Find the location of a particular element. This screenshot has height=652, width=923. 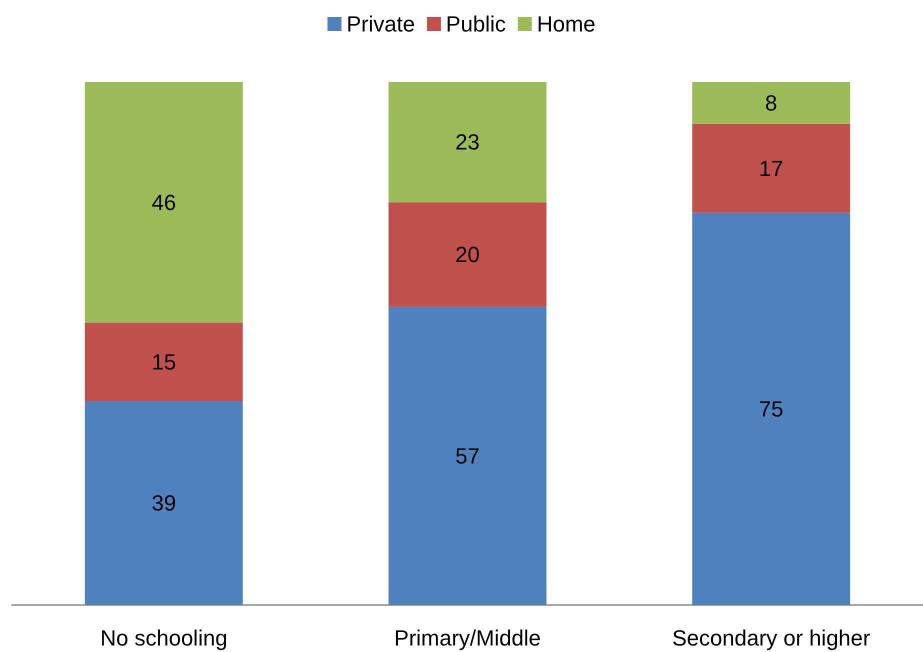

data-label: 8 is located at coordinates (771, 103).